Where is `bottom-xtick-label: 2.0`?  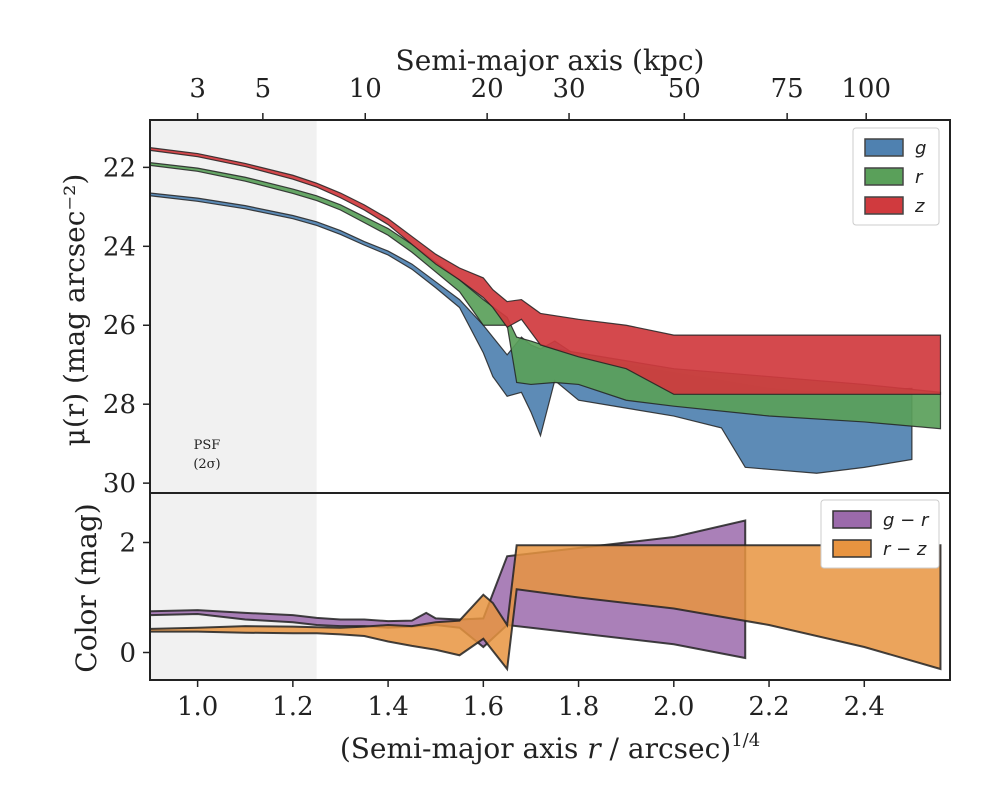 bottom-xtick-label: 2.0 is located at coordinates (673, 707).